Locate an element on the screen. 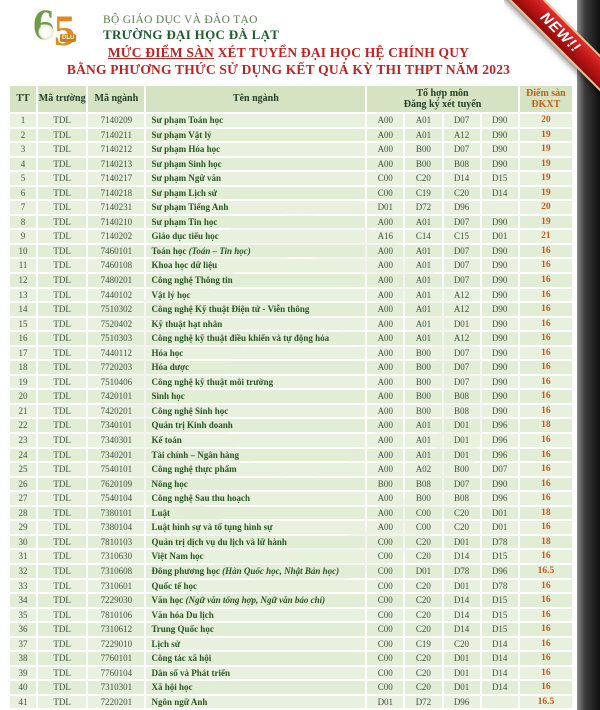 The image size is (600, 710). cell-combo-4: D78 is located at coordinates (499, 586).